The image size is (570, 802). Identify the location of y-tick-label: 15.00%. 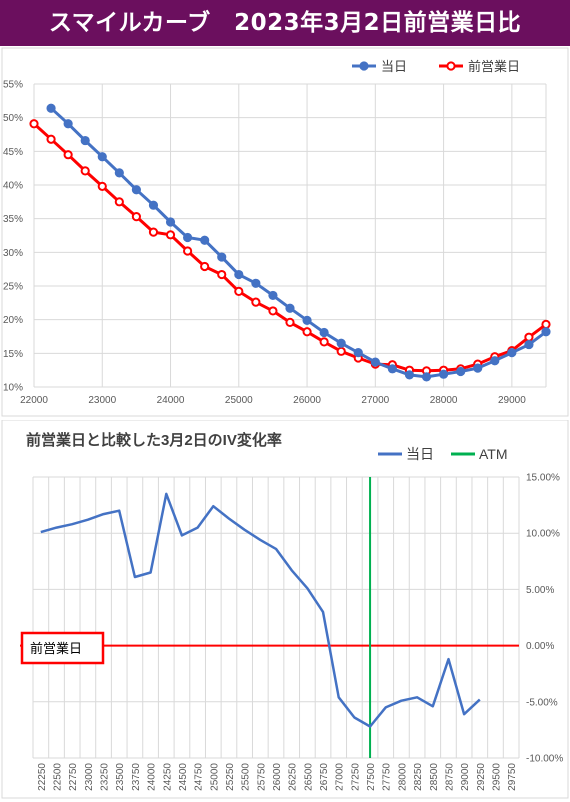
(543, 478).